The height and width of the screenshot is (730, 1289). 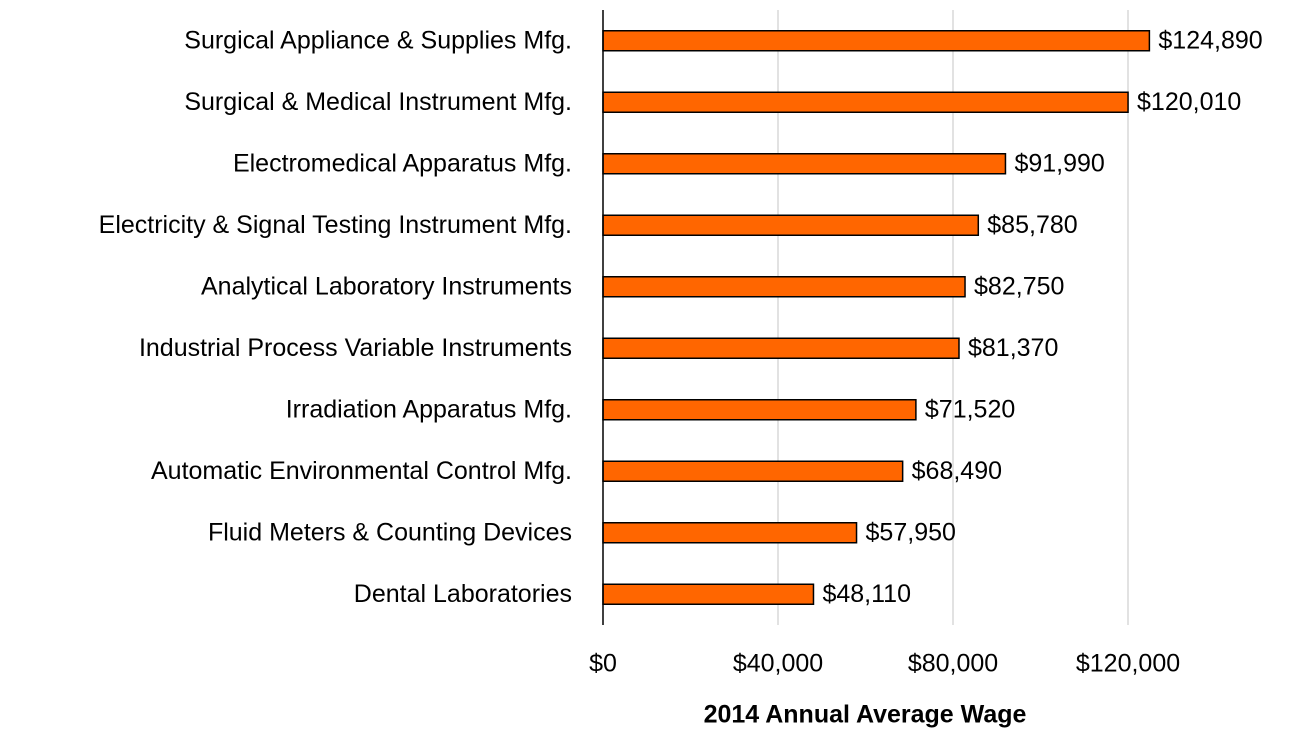 What do you see at coordinates (1210, 40) in the screenshot?
I see `data-label: $124,890` at bounding box center [1210, 40].